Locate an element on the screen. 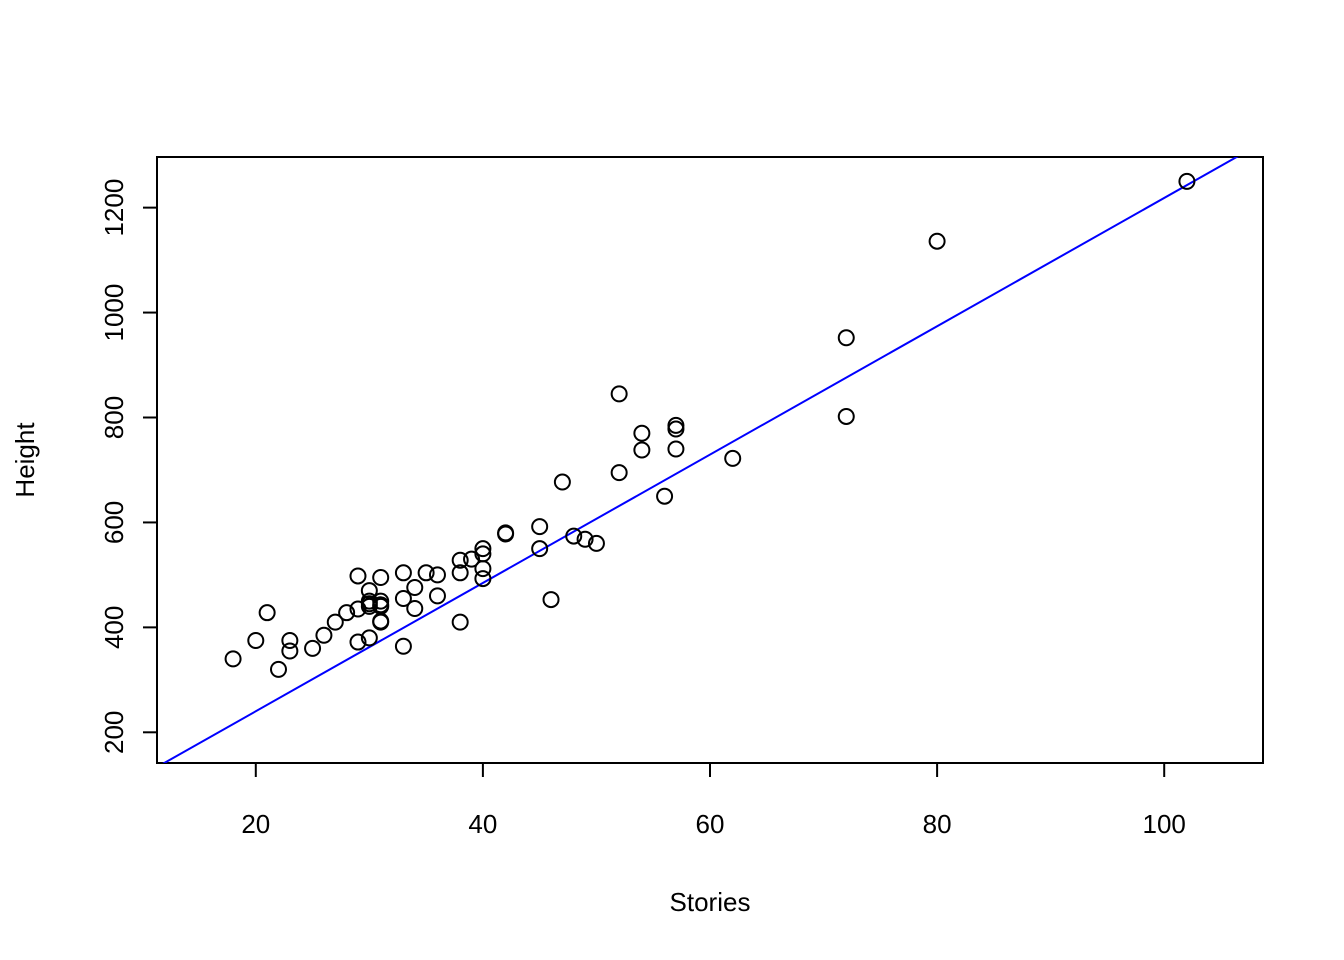 The image size is (1344, 960). y-tick-label: 200 is located at coordinates (114, 732).